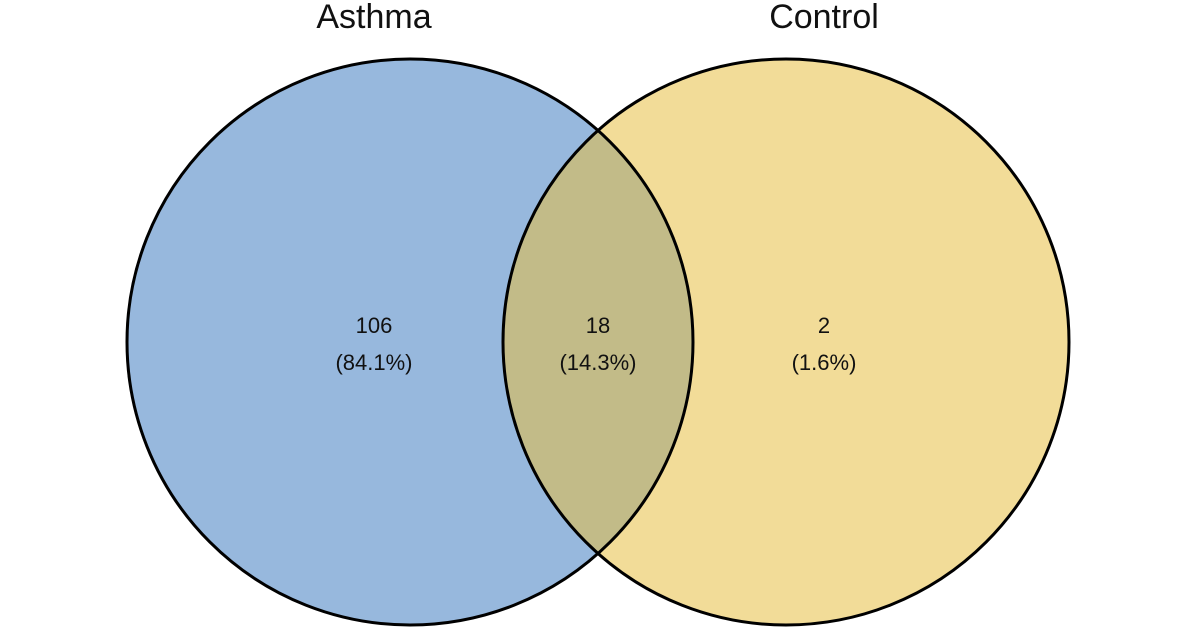  I want to click on intersection-count: 18, so click(598, 325).